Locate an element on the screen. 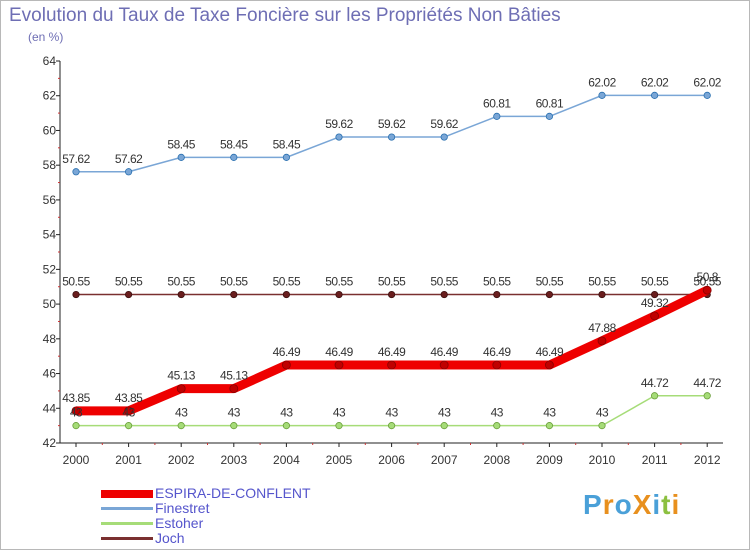 The height and width of the screenshot is (550, 750). data-label-finestret-2004: 58.45 is located at coordinates (287, 144).